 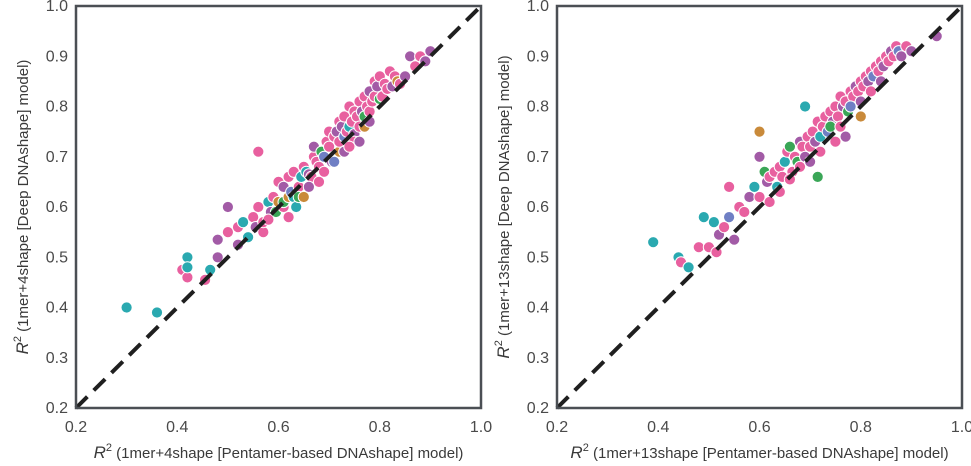 What do you see at coordinates (22, 207) in the screenshot?
I see `y-axis-label: R2 (1mer+4shape [Deep DNAshape] model)` at bounding box center [22, 207].